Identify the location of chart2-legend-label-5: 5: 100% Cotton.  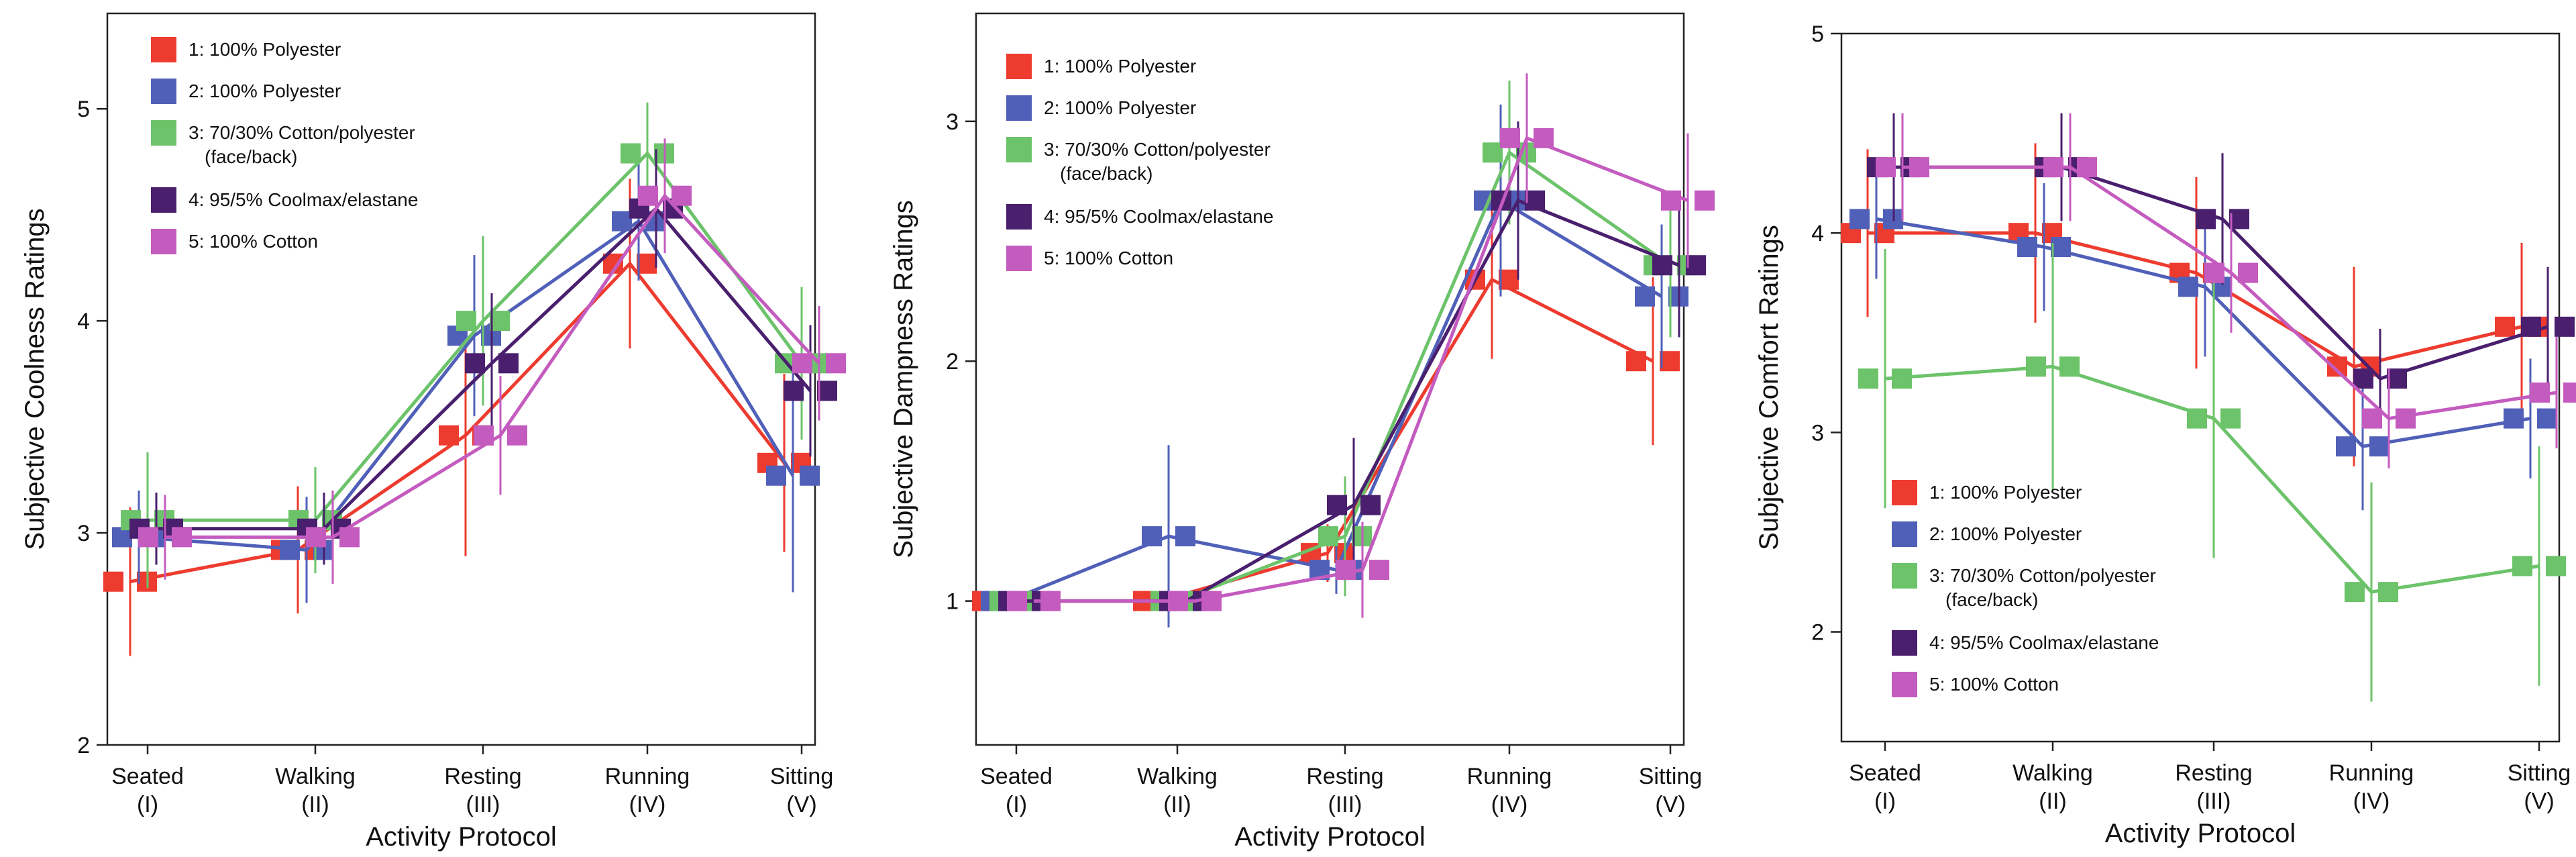
(1108, 258).